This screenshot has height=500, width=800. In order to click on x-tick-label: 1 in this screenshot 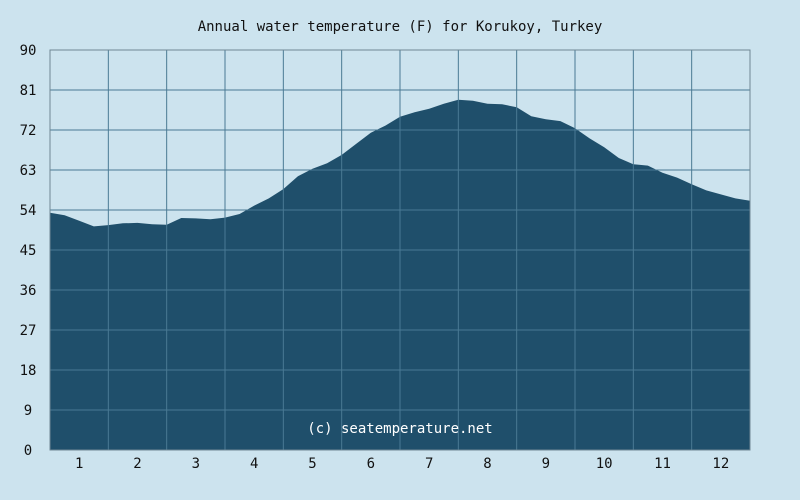, I will do `click(79, 464)`.